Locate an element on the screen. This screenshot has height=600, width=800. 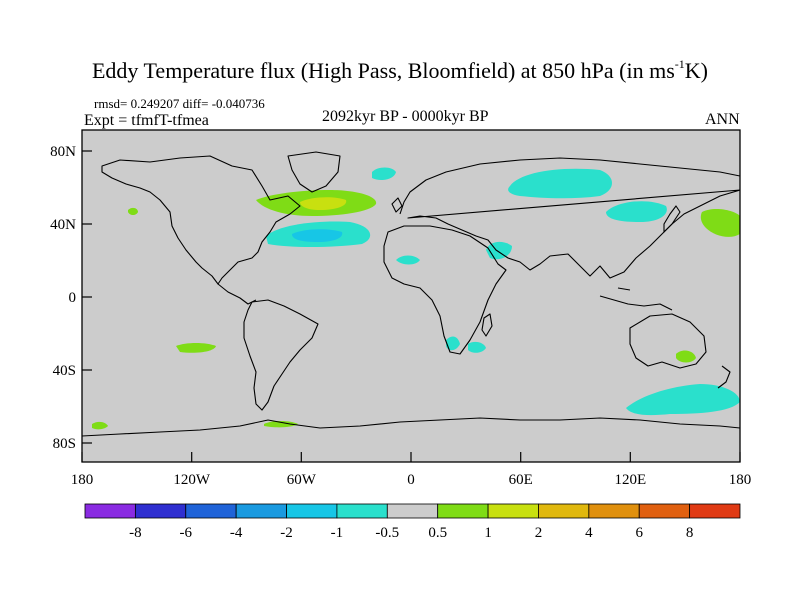
coast-central-america is located at coordinates (237, 294).